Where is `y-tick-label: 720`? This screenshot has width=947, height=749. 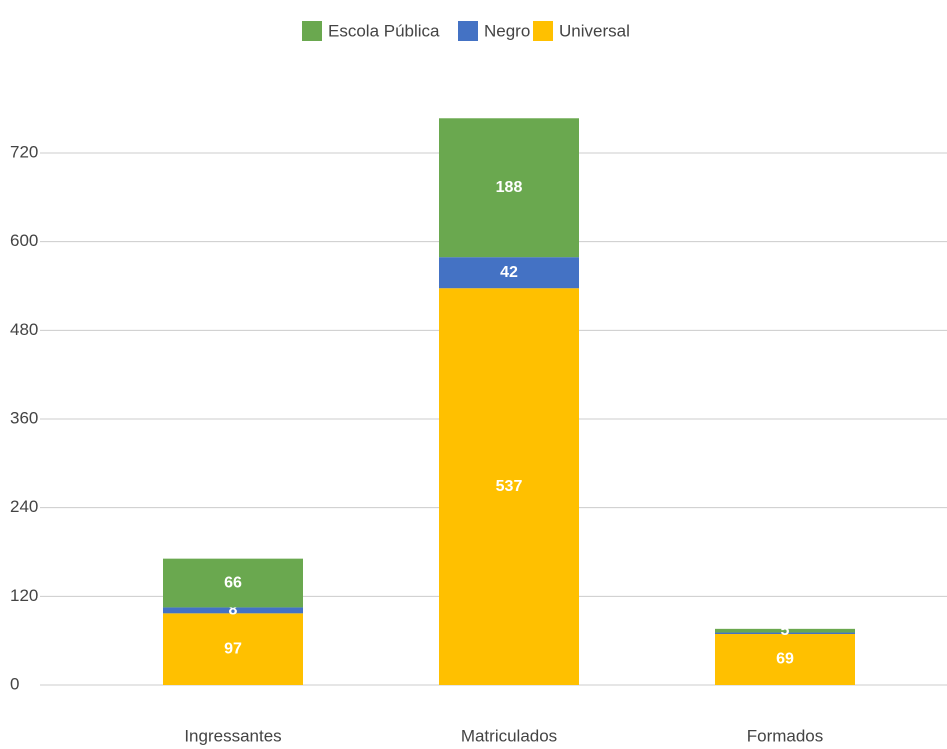 y-tick-label: 720 is located at coordinates (24, 151).